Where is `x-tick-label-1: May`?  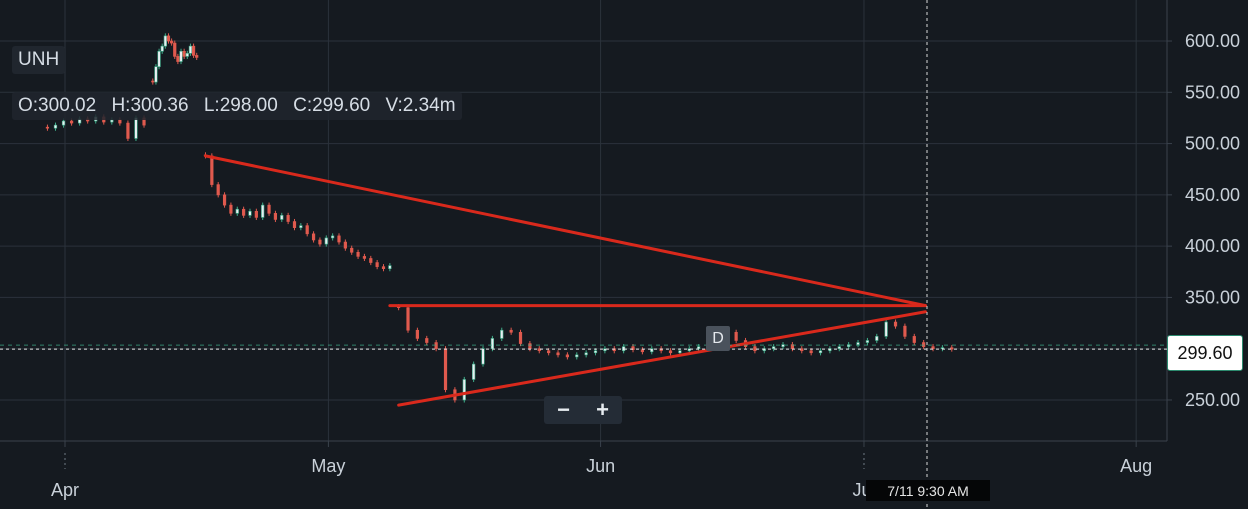 x-tick-label-1: May is located at coordinates (328, 466).